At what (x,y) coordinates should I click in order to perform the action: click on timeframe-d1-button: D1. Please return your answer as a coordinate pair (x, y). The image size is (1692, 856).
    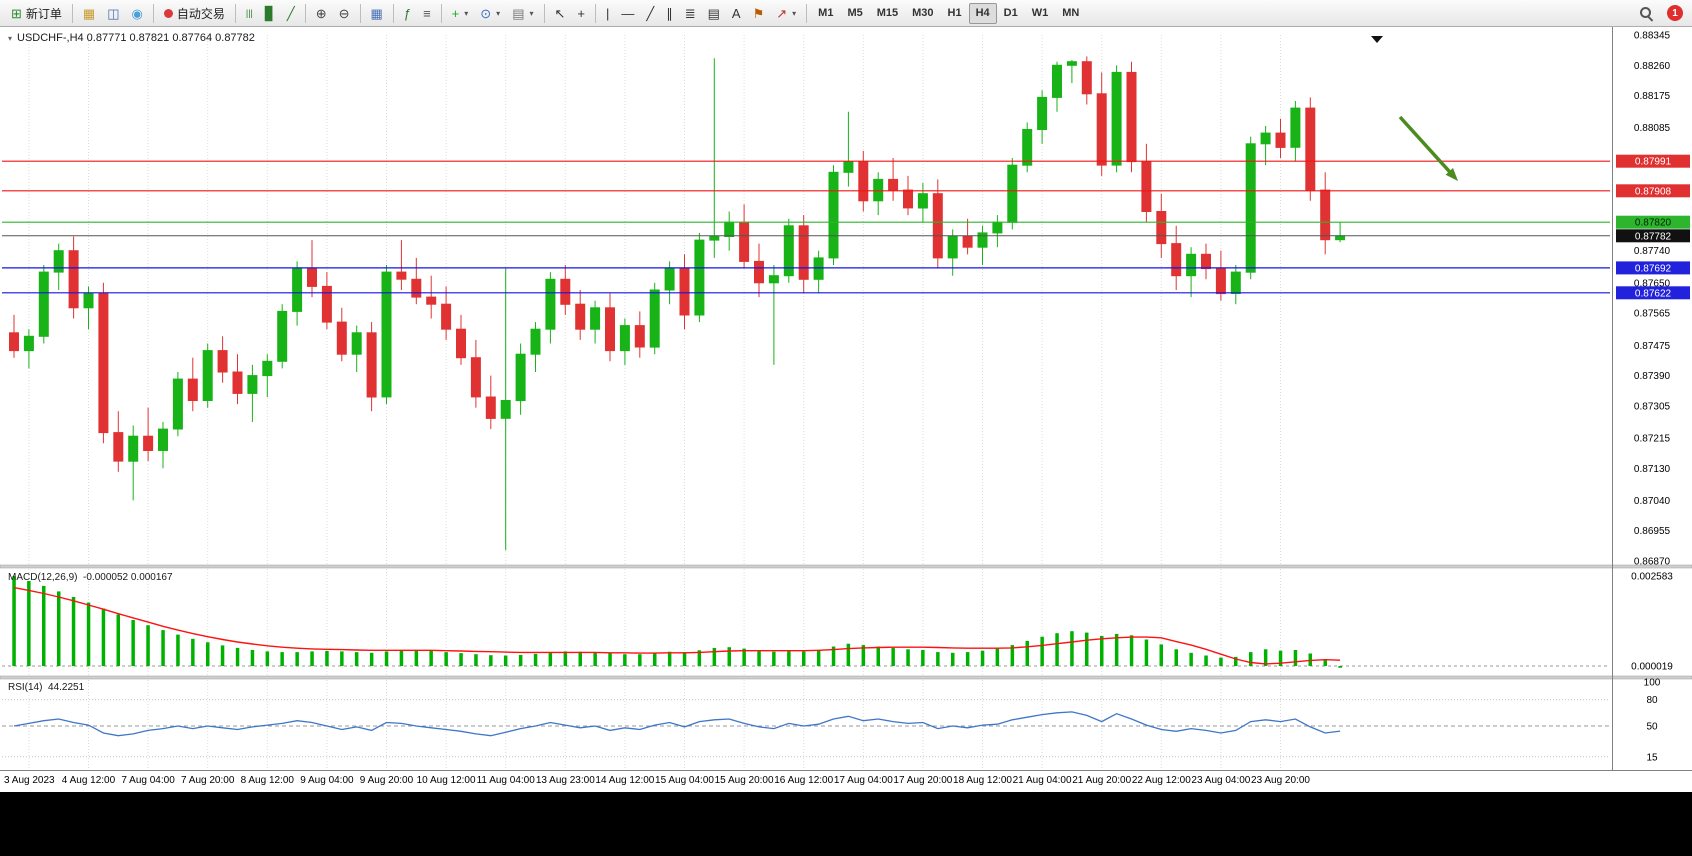
    Looking at the image, I should click on (1010, 13).